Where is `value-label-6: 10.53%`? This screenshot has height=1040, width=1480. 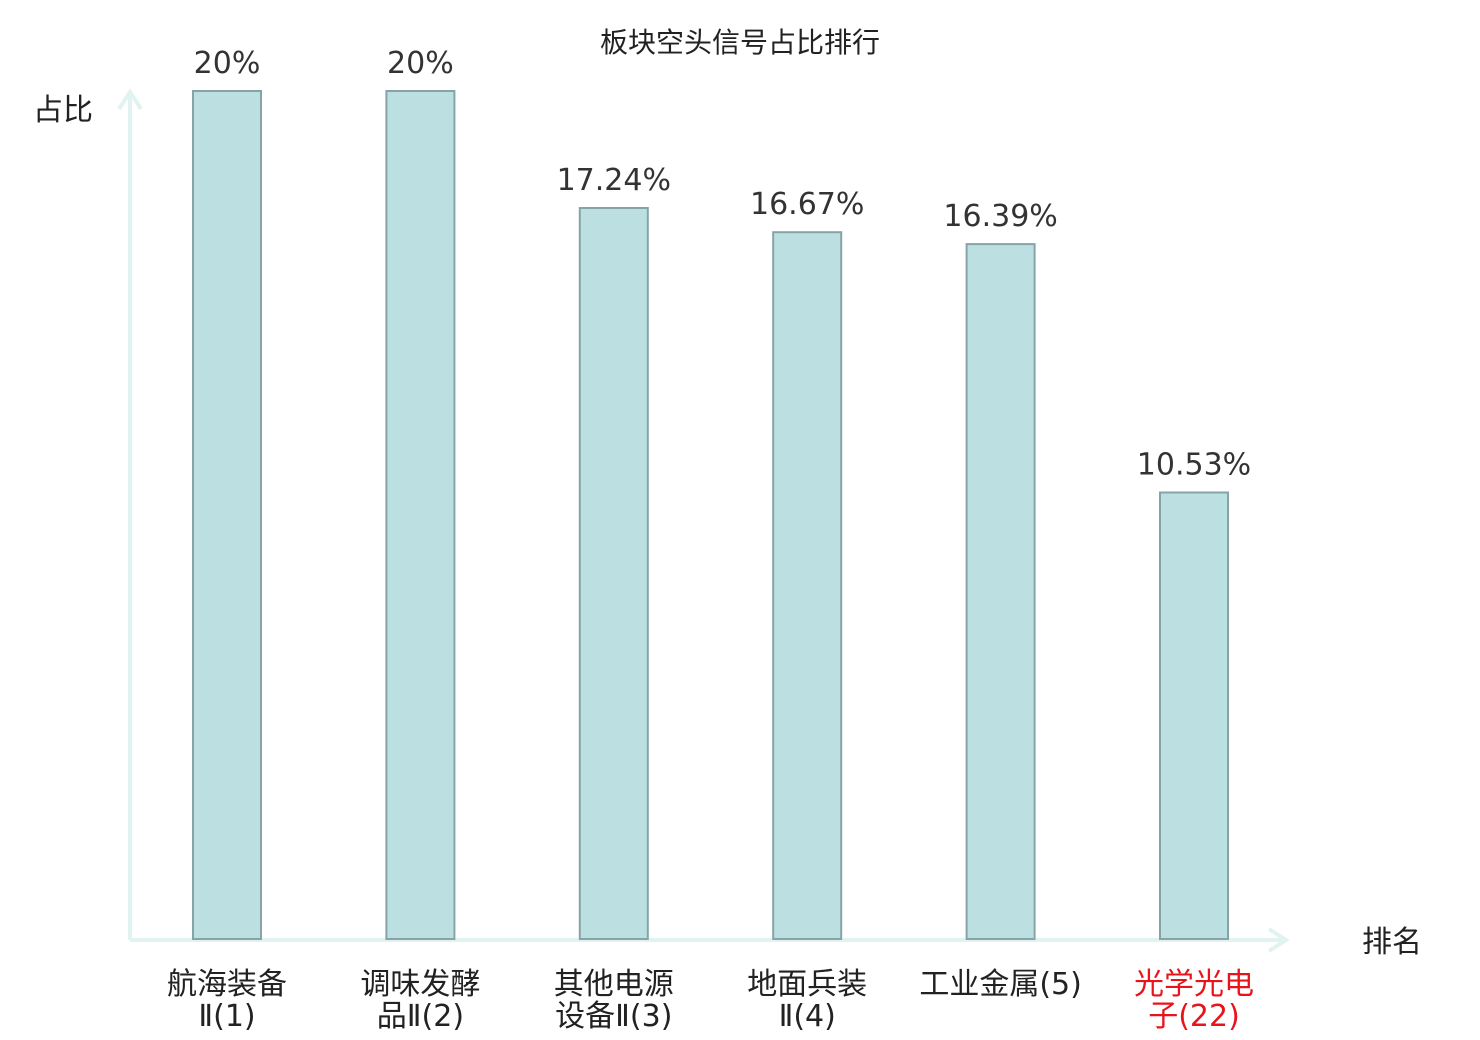
value-label-6: 10.53% is located at coordinates (1194, 465).